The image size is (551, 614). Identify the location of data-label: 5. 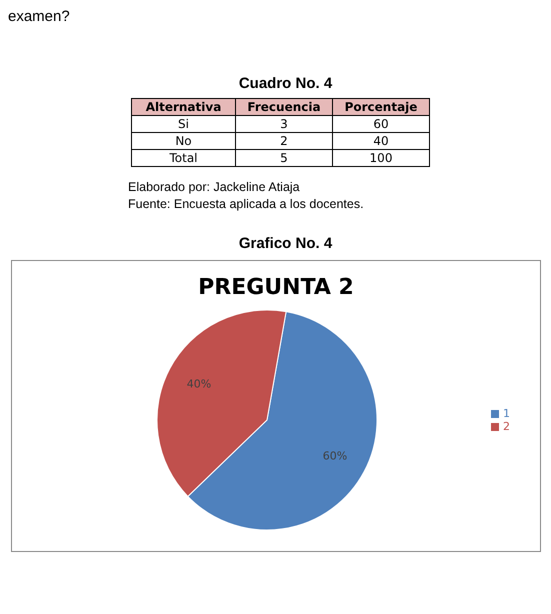
(284, 158).